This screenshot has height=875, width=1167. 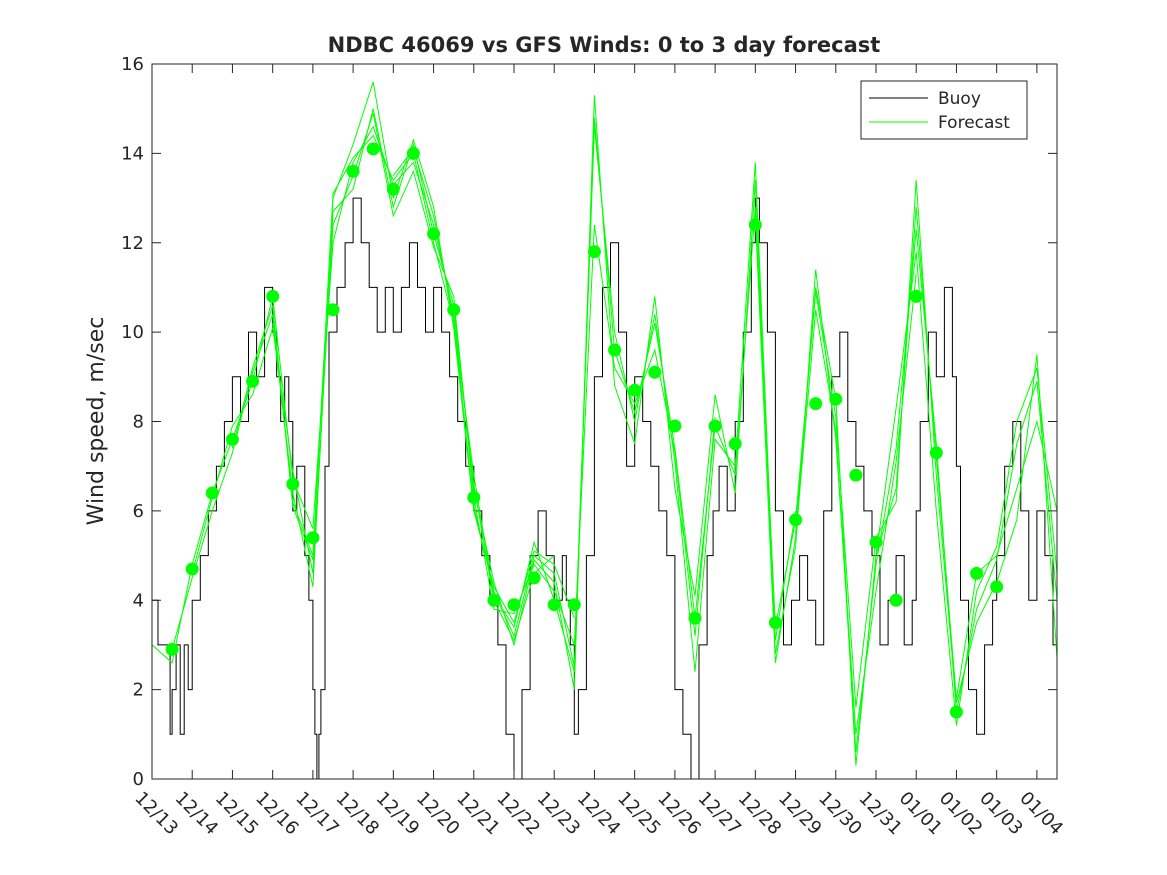 What do you see at coordinates (959, 99) in the screenshot?
I see `legend-buoy-label: Buoy` at bounding box center [959, 99].